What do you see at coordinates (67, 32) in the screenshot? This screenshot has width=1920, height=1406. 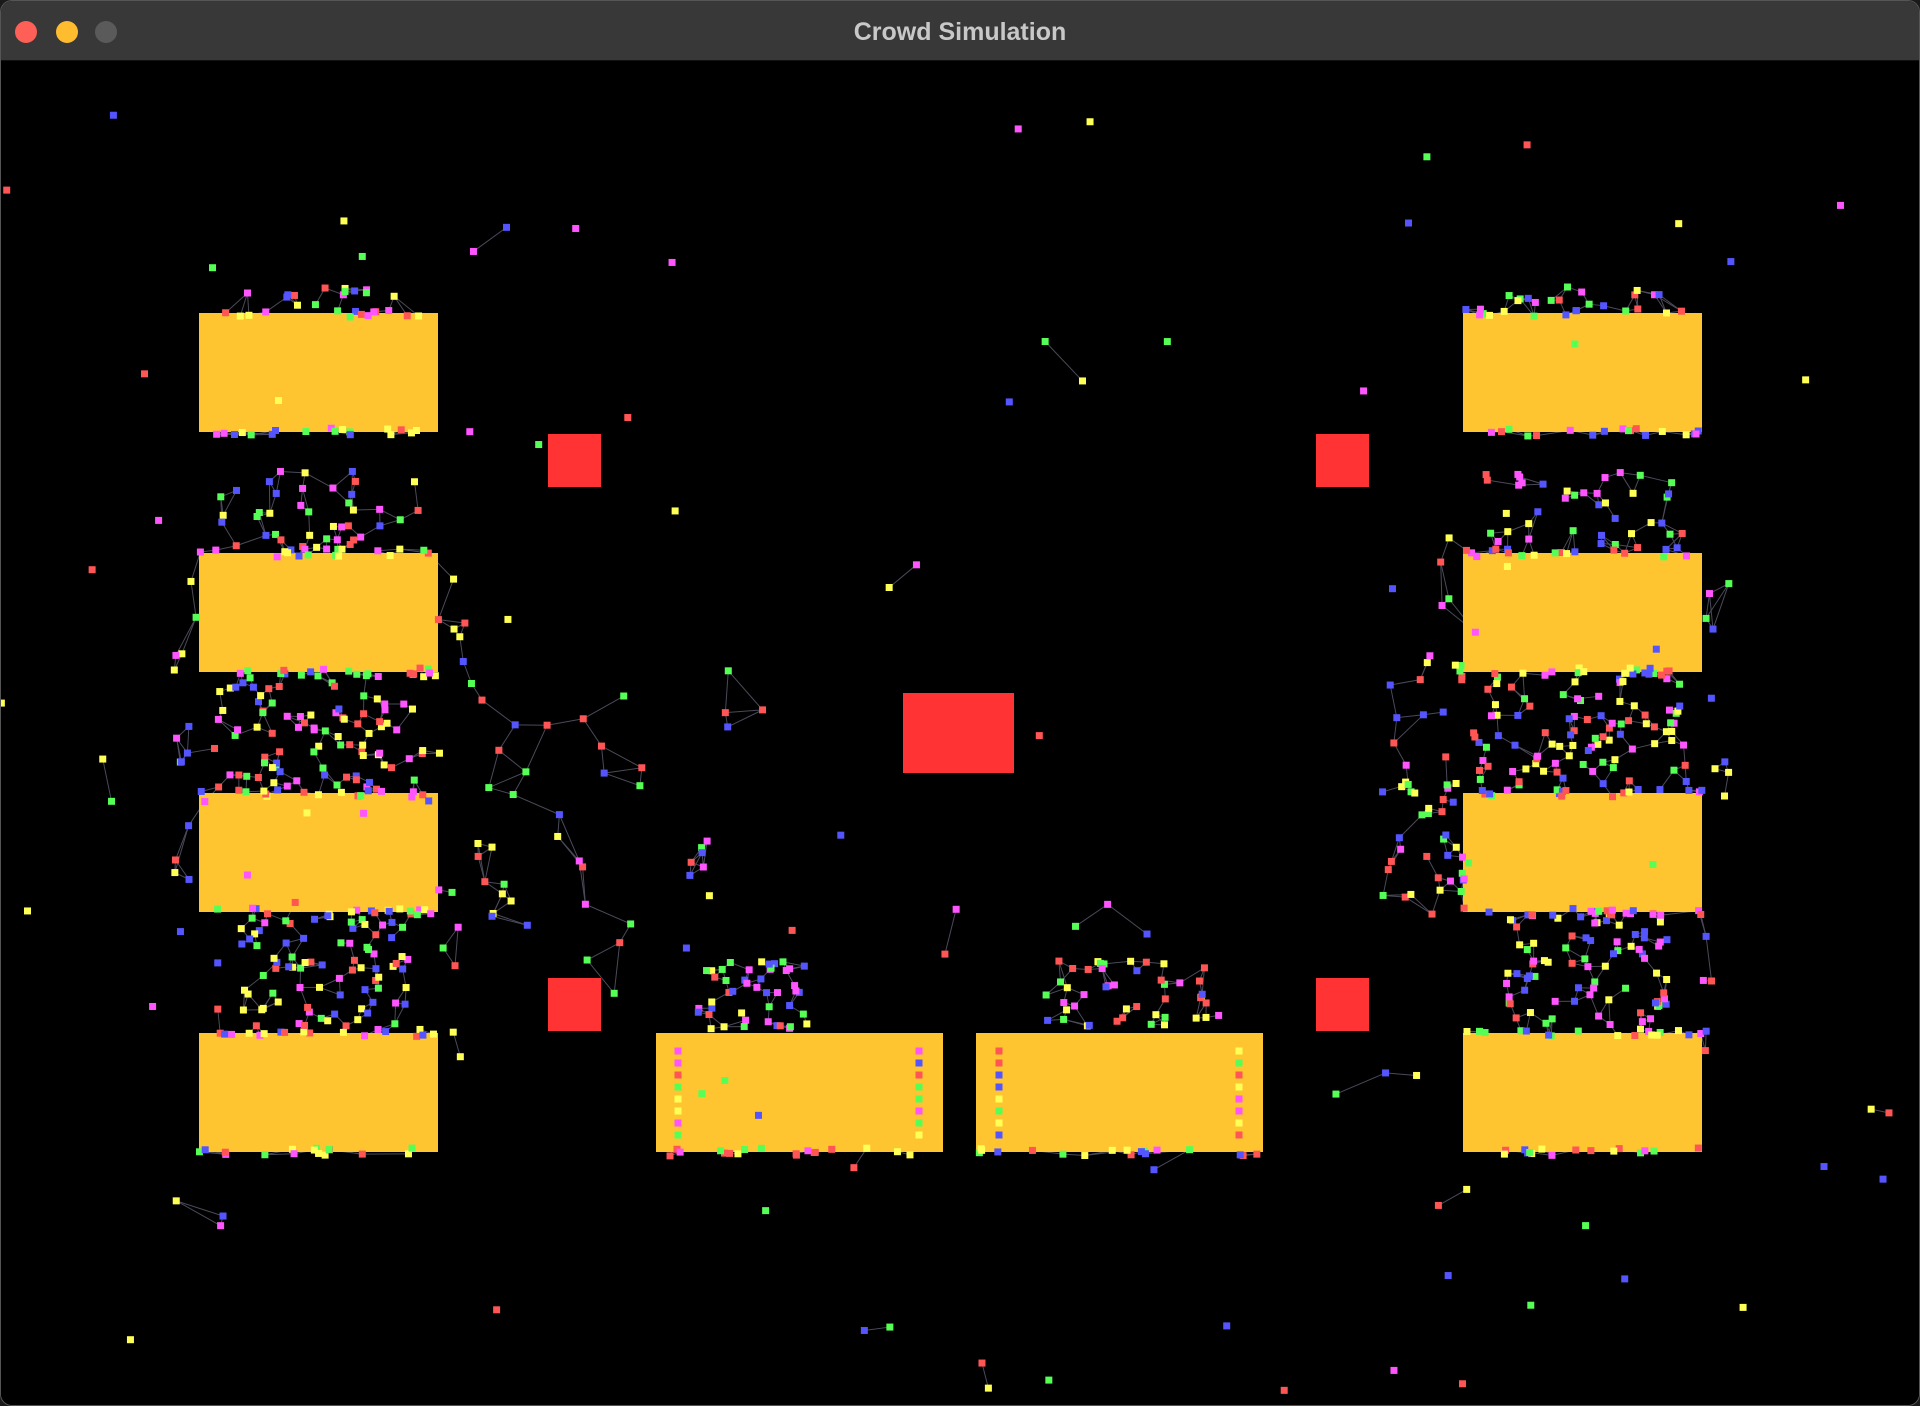 I see `minimize-button` at bounding box center [67, 32].